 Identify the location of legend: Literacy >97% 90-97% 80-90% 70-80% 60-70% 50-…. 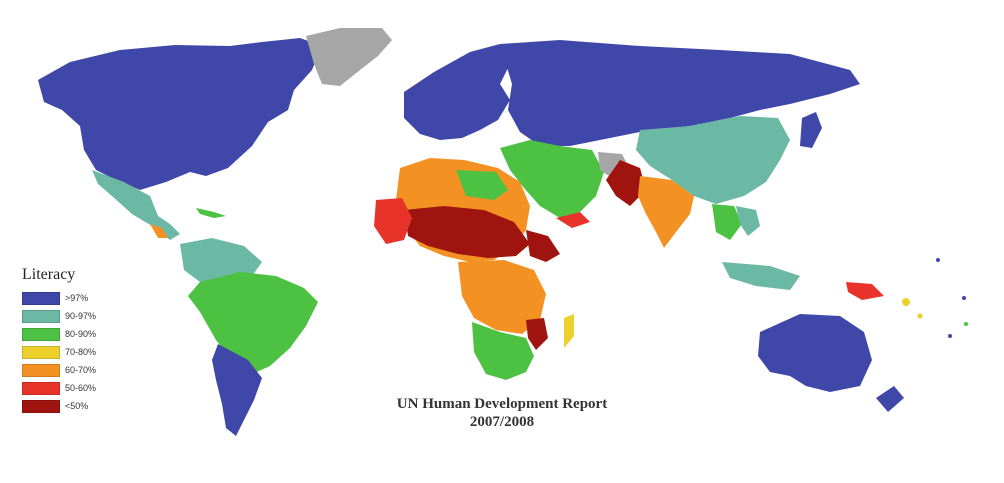
(59, 341).